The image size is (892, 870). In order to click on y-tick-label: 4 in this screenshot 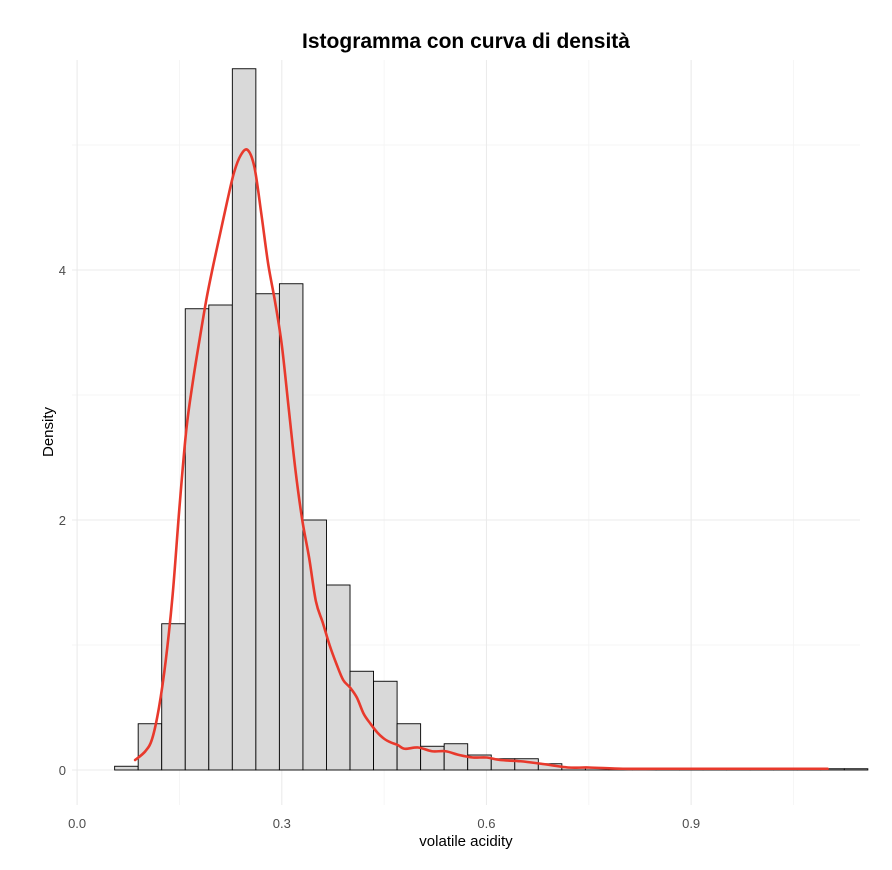, I will do `click(62, 270)`.